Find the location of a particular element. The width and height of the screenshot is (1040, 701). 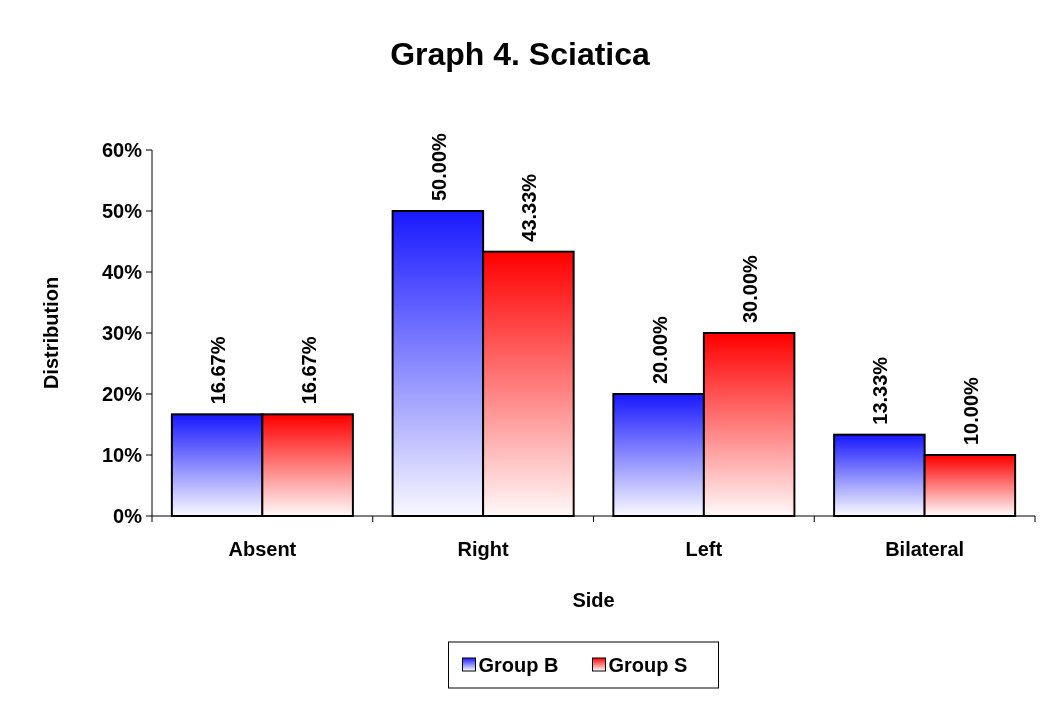

legend-label: Group B is located at coordinates (518, 665).